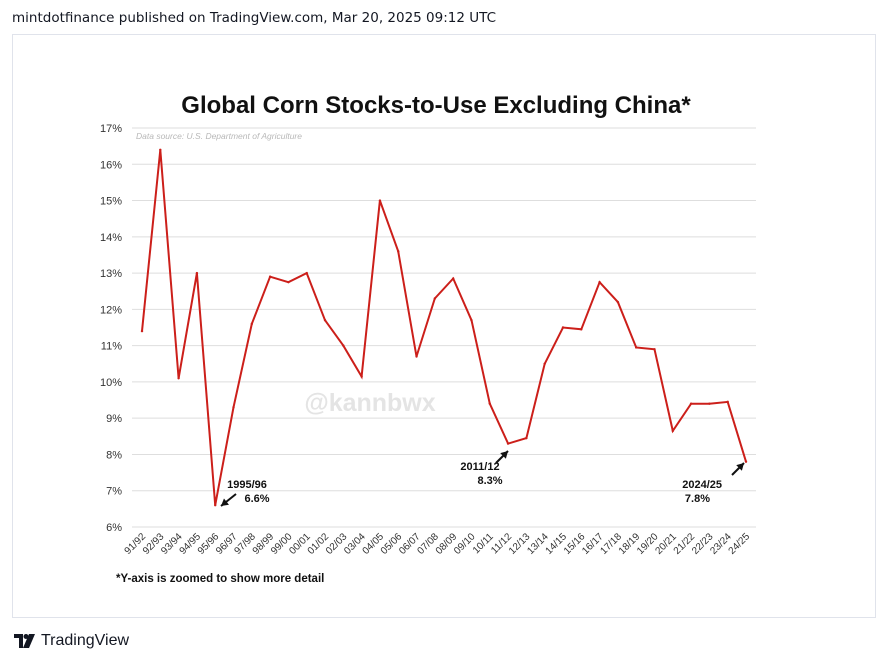 This screenshot has width=890, height=663. I want to click on tradingview-brand-text: TradingView, so click(85, 640).